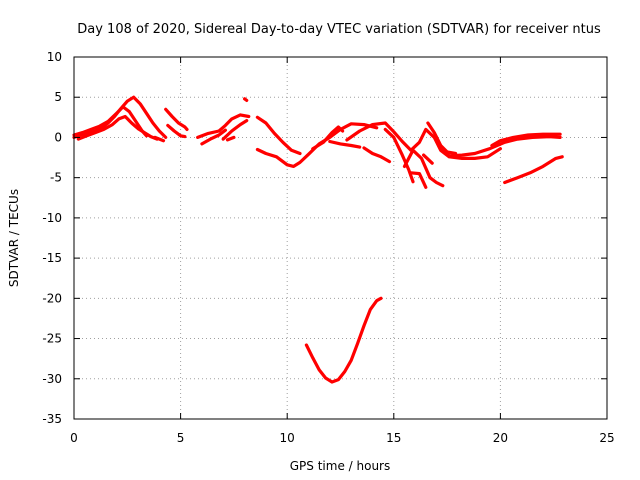 The width and height of the screenshot is (640, 480). I want to click on x-tick-label: 15, so click(393, 438).